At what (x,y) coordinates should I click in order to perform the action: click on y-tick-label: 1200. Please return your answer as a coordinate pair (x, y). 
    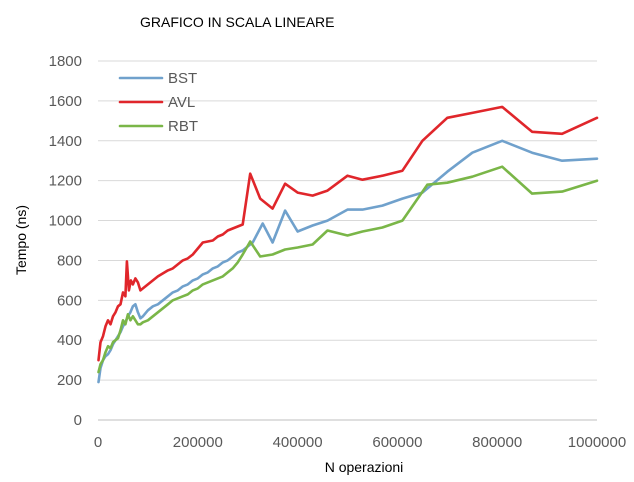
    Looking at the image, I should click on (65, 181).